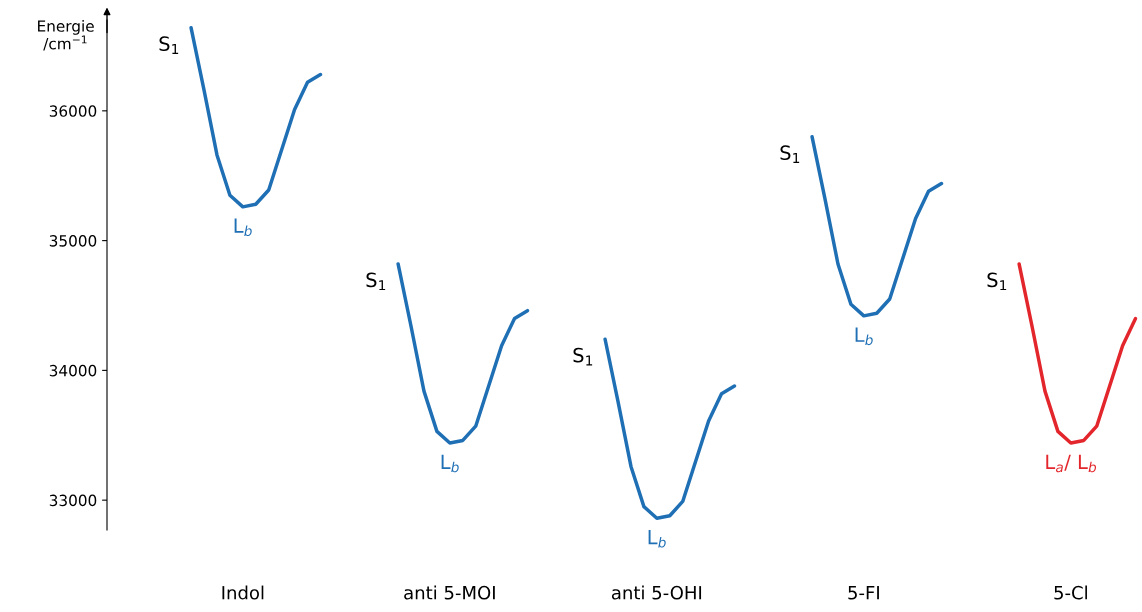  What do you see at coordinates (73, 111) in the screenshot?
I see `y-tick-label: 36000` at bounding box center [73, 111].